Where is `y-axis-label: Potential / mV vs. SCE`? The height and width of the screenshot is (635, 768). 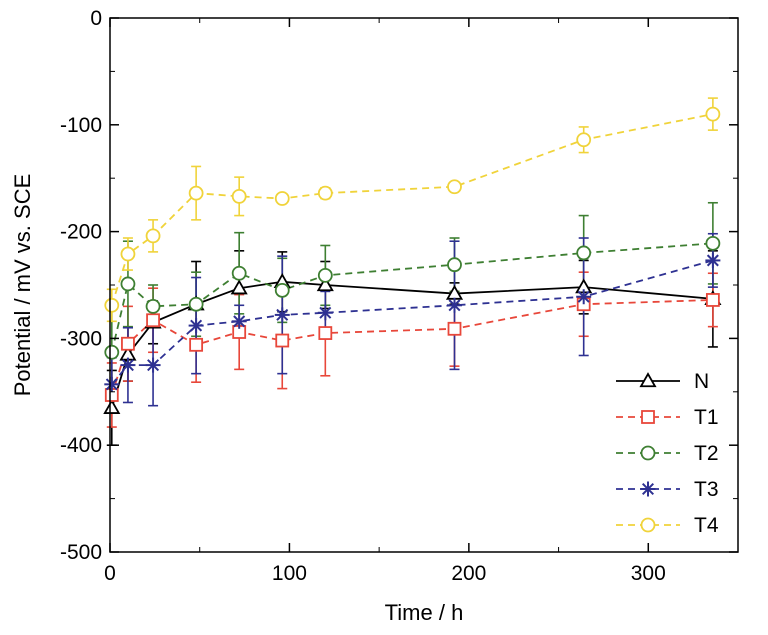 y-axis-label: Potential / mV vs. SCE is located at coordinates (22, 285).